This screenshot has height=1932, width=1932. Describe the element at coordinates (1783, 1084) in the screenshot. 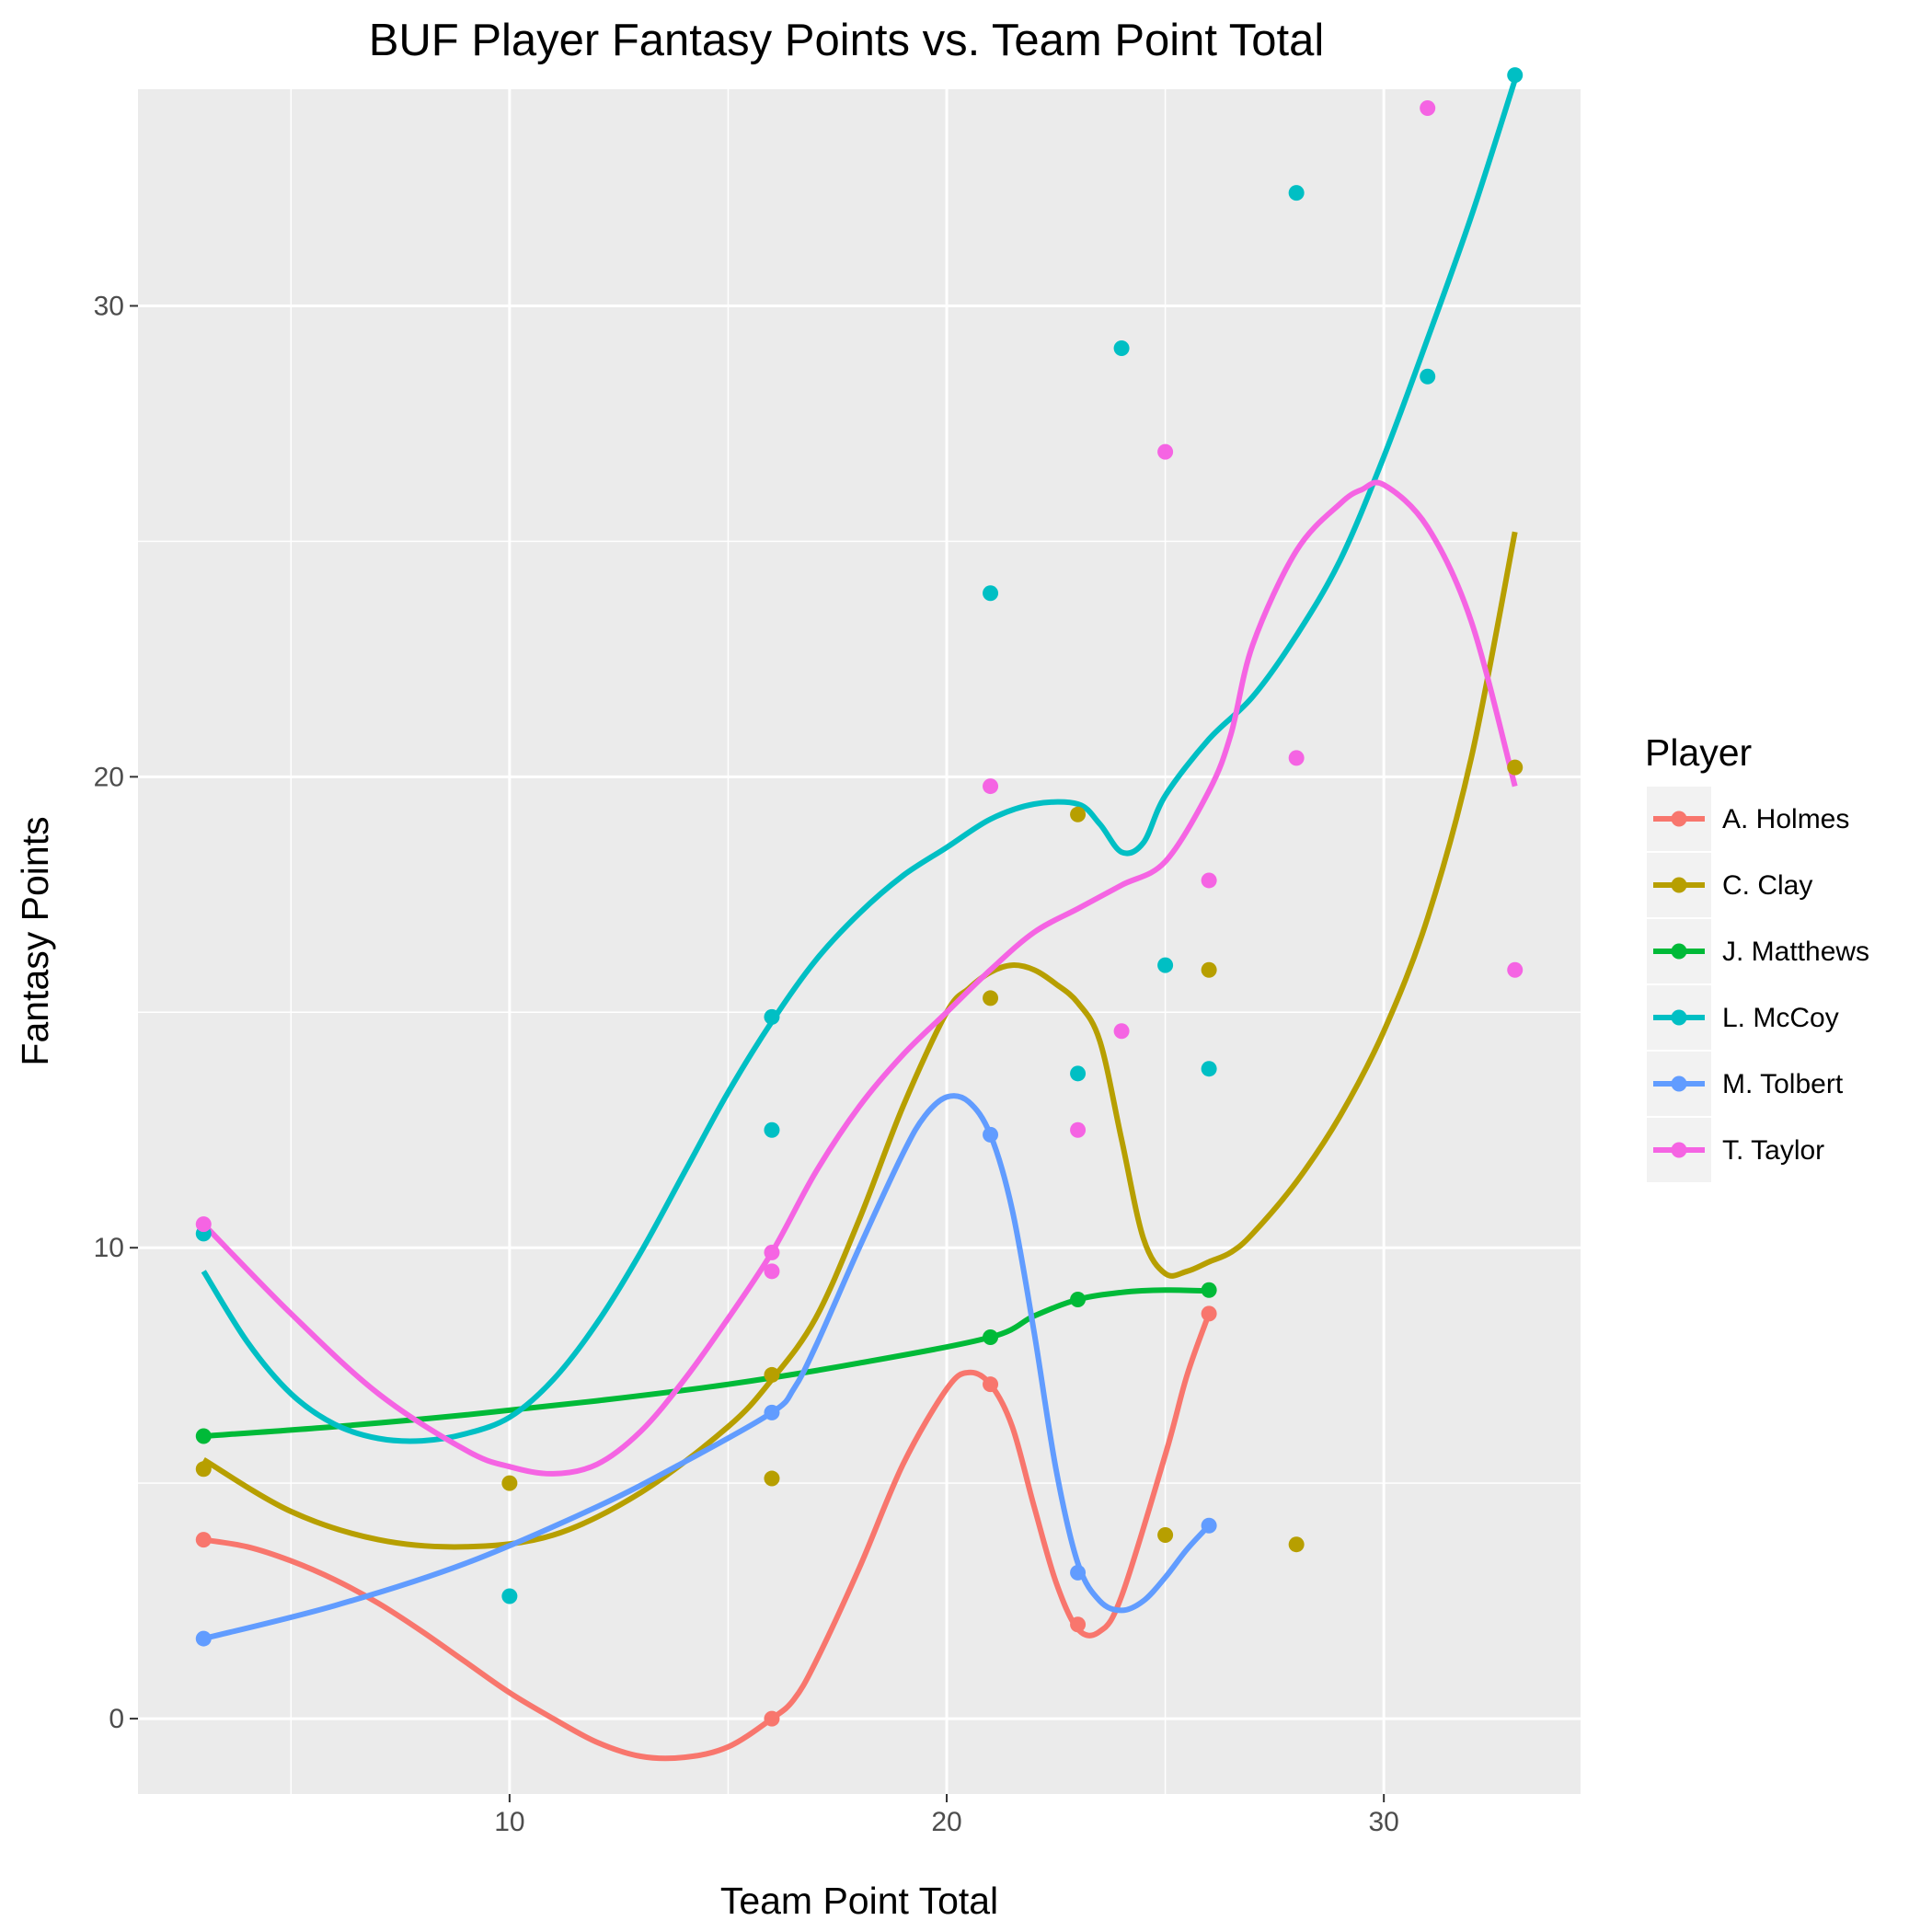

I see `legend-label-m-tolbert: M. Tolbert` at that location.